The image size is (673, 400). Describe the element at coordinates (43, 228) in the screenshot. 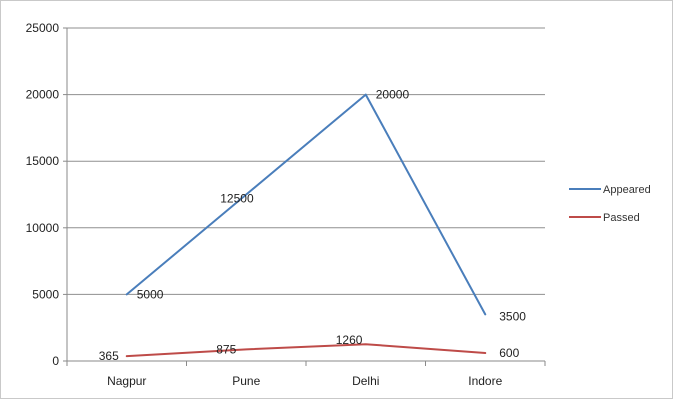

I see `y-tick-label: 10000` at that location.